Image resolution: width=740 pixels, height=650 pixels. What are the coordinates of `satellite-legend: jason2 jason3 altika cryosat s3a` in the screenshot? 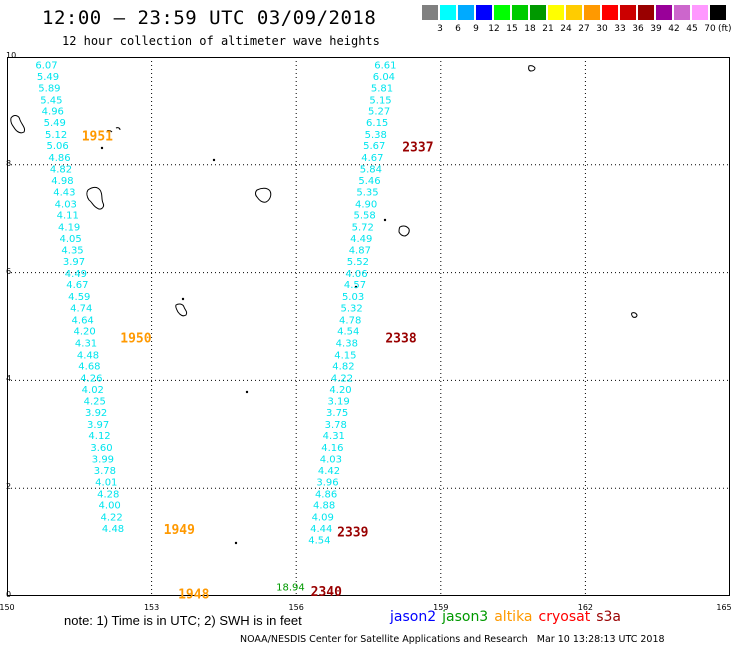 It's located at (508, 617).